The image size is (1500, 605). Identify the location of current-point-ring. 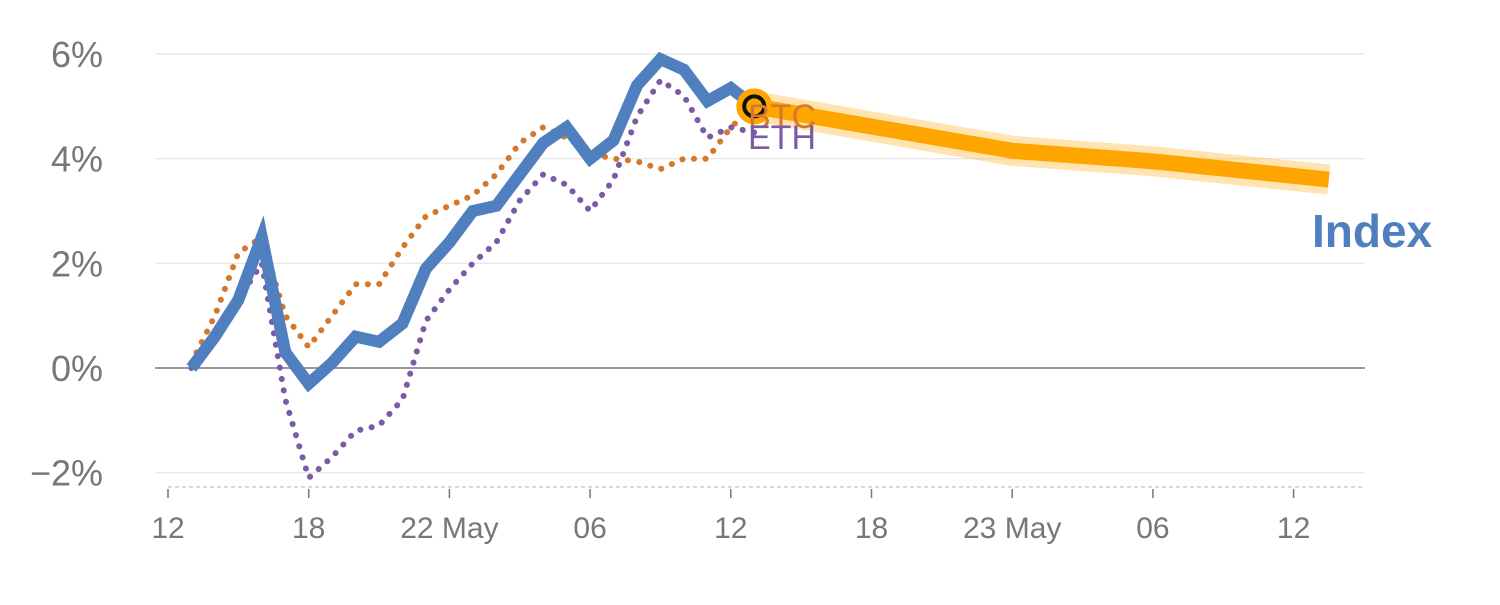
(754, 106).